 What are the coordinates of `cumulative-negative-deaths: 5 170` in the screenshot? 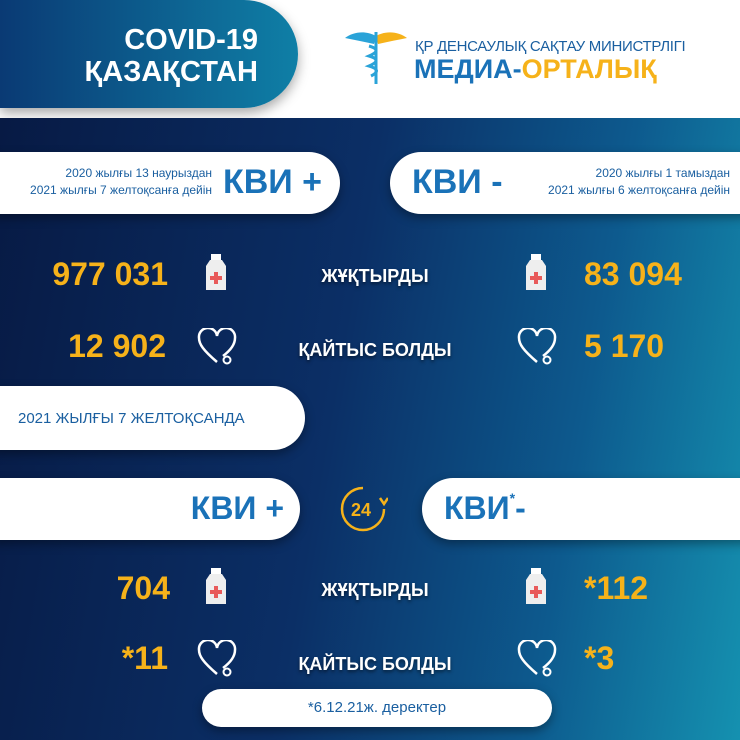 It's located at (624, 346).